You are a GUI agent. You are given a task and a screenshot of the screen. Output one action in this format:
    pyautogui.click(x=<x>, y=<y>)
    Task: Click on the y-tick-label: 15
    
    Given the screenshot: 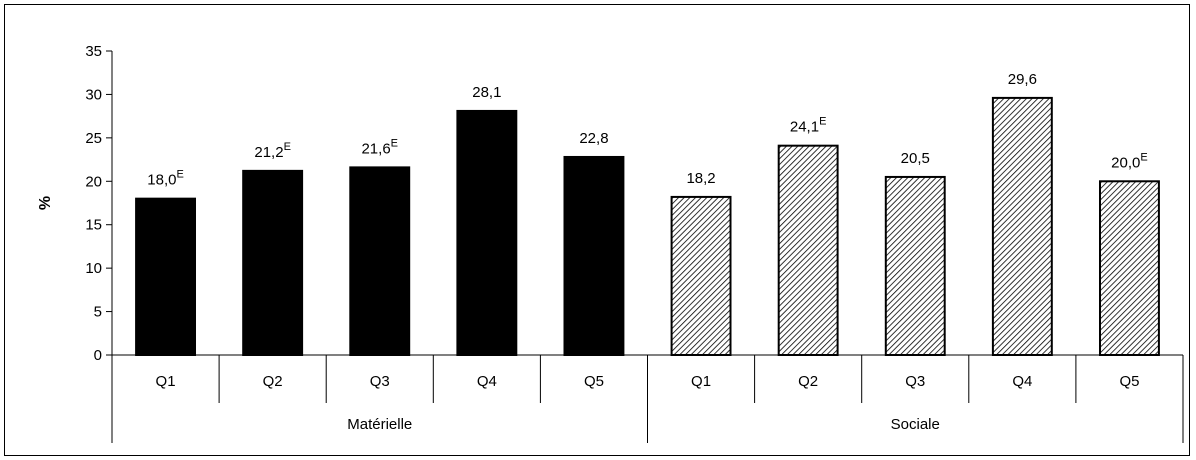 What is the action you would take?
    pyautogui.click(x=93, y=225)
    